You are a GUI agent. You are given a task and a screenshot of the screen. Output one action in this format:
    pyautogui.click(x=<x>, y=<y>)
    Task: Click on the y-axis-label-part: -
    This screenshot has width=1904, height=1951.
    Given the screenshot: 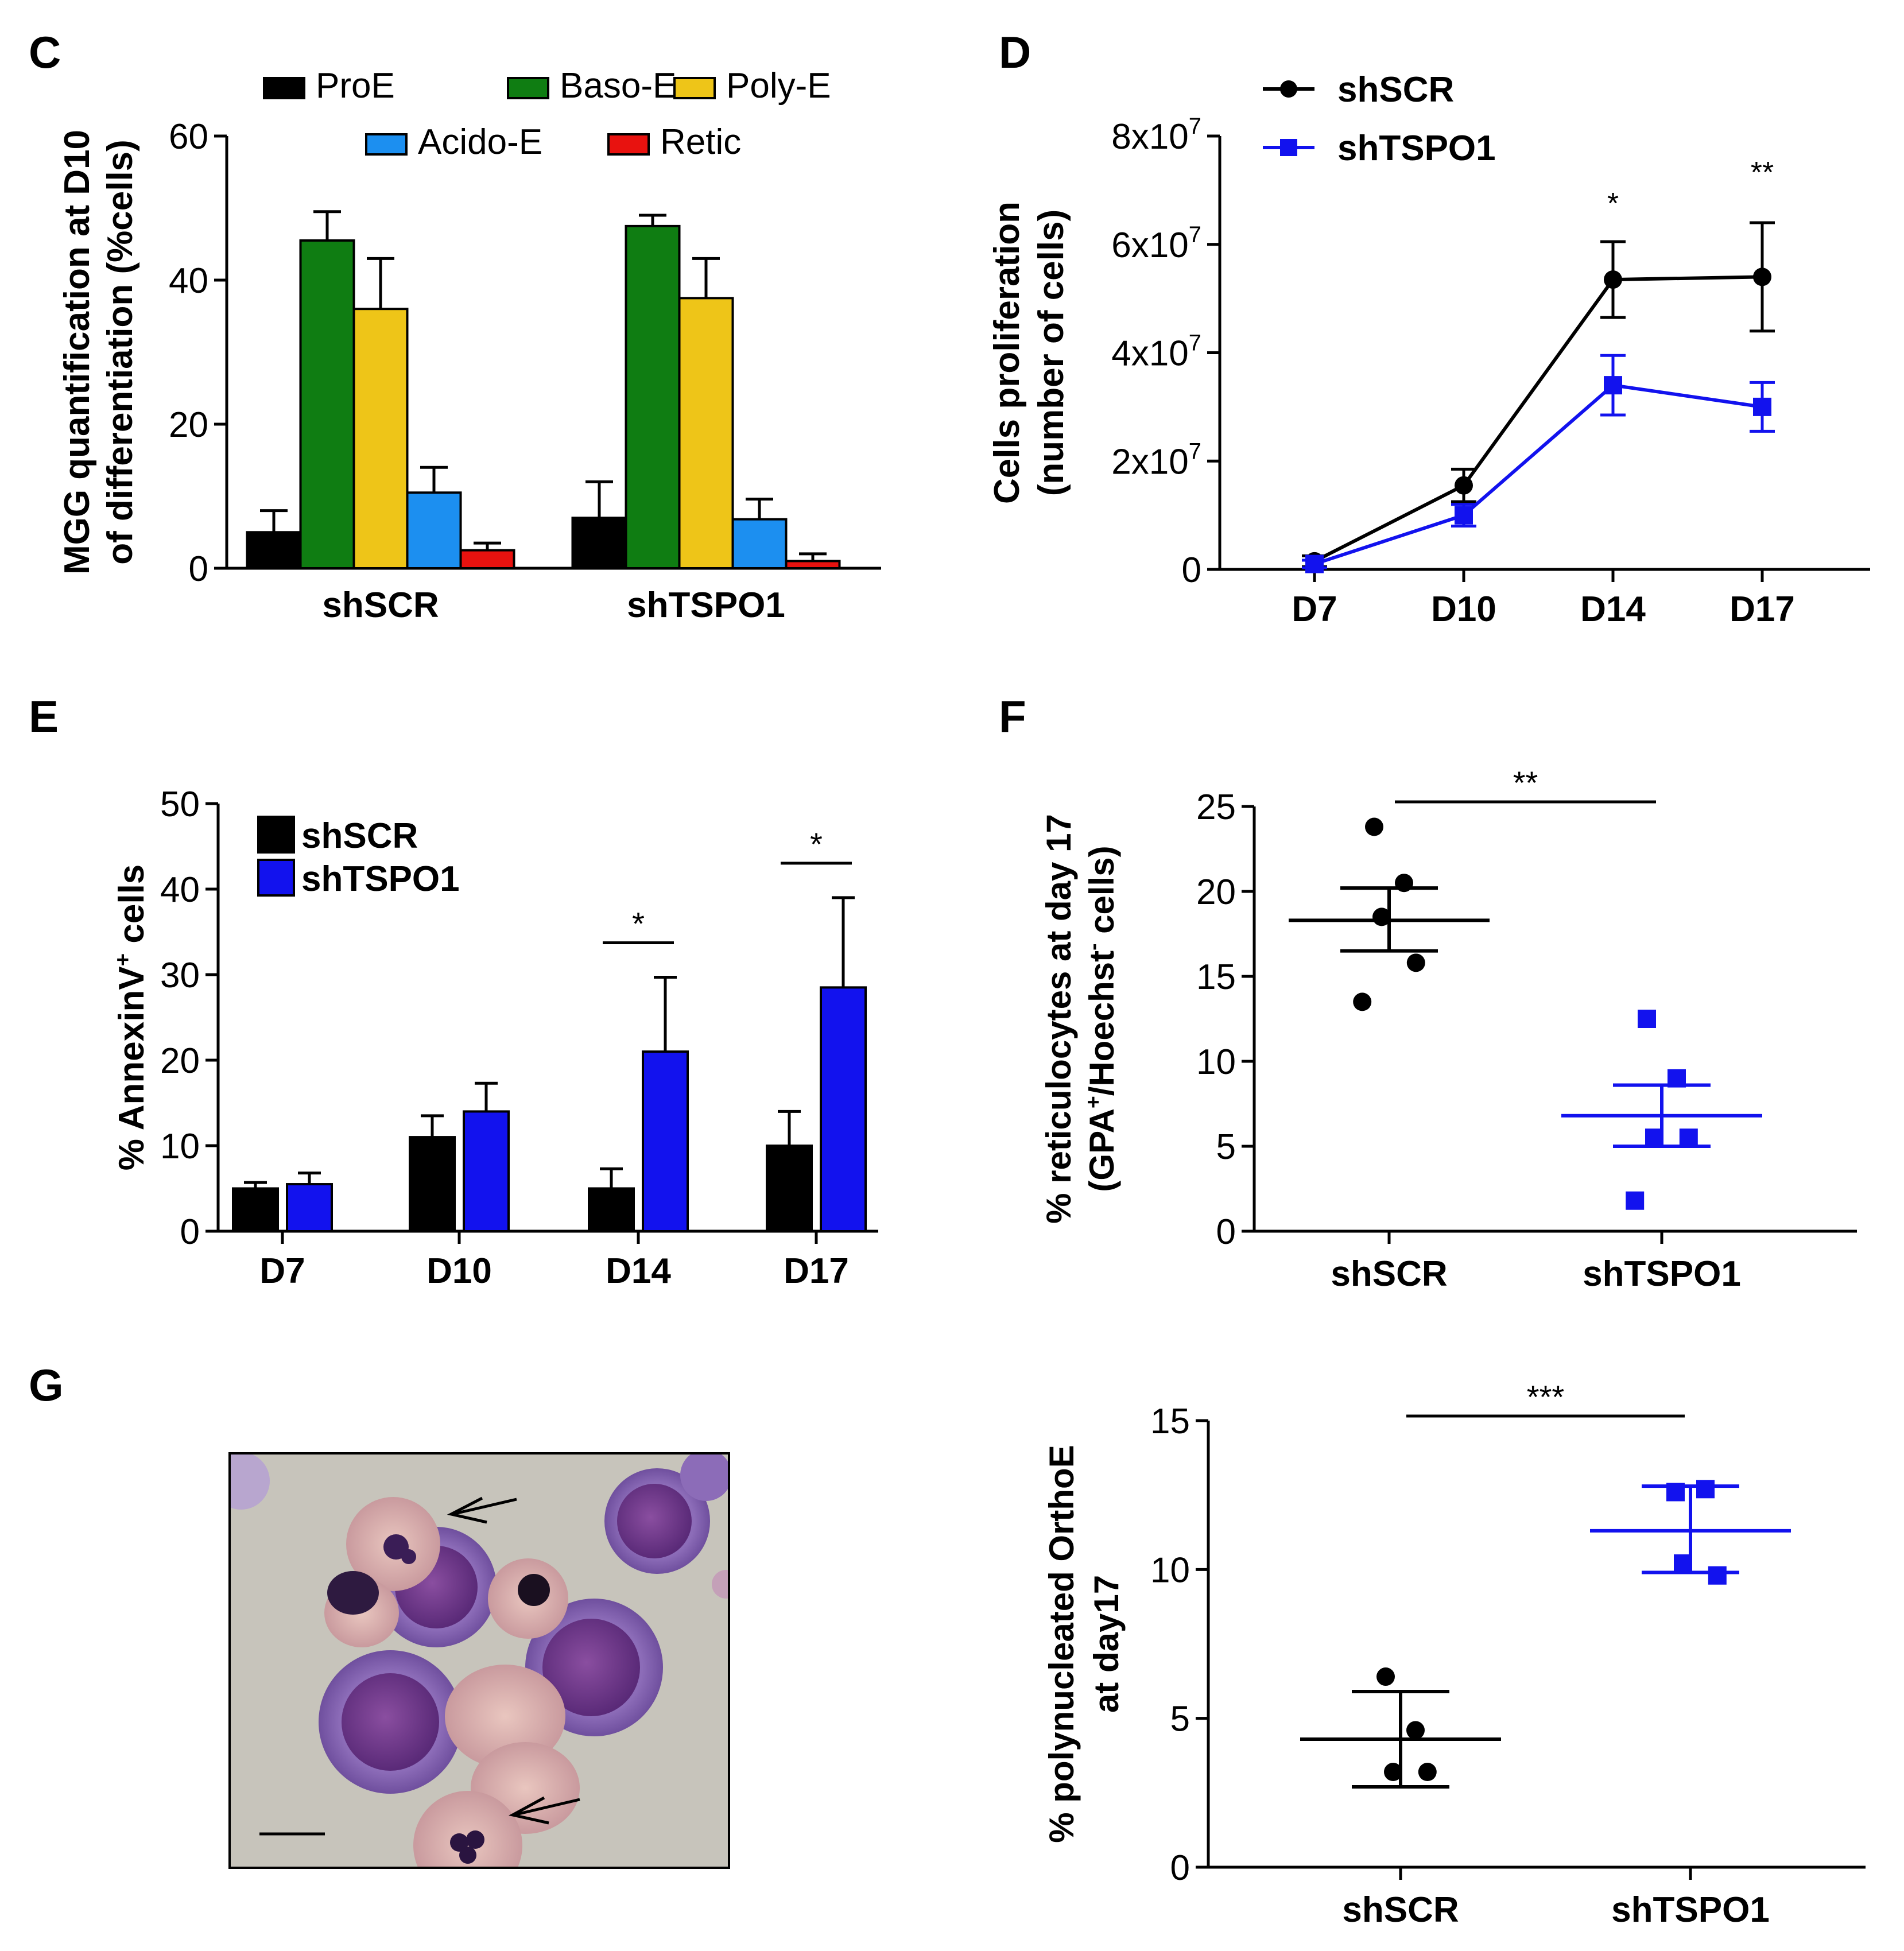 What is the action you would take?
    pyautogui.click(x=1093, y=947)
    